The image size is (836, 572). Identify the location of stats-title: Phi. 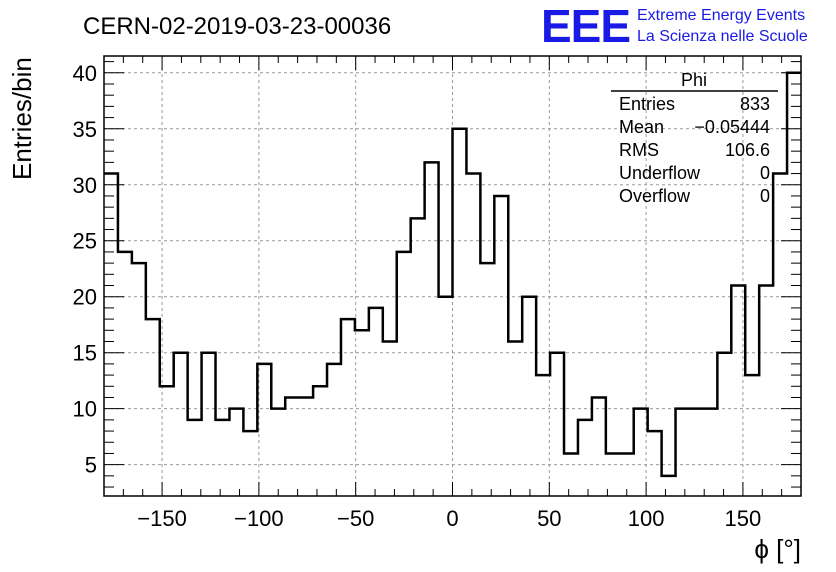
(694, 80).